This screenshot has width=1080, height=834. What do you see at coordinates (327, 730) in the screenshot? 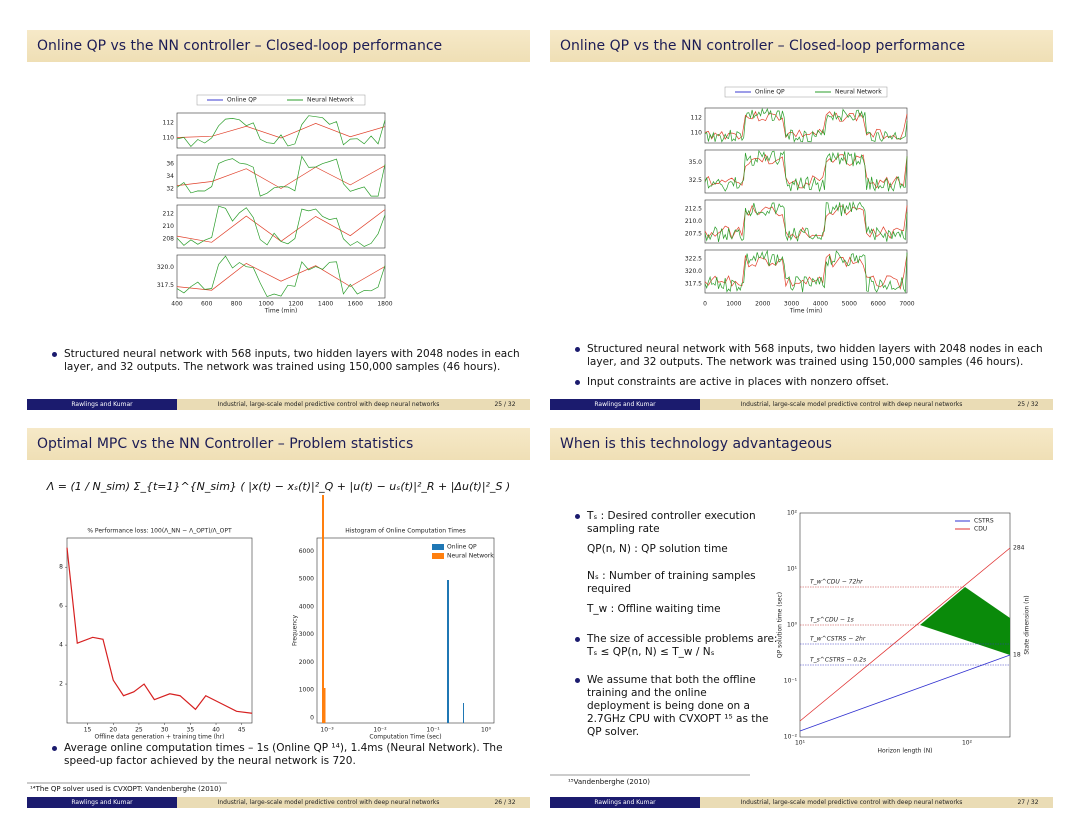
I see `x-tick-label: 10⁻³` at bounding box center [327, 730].